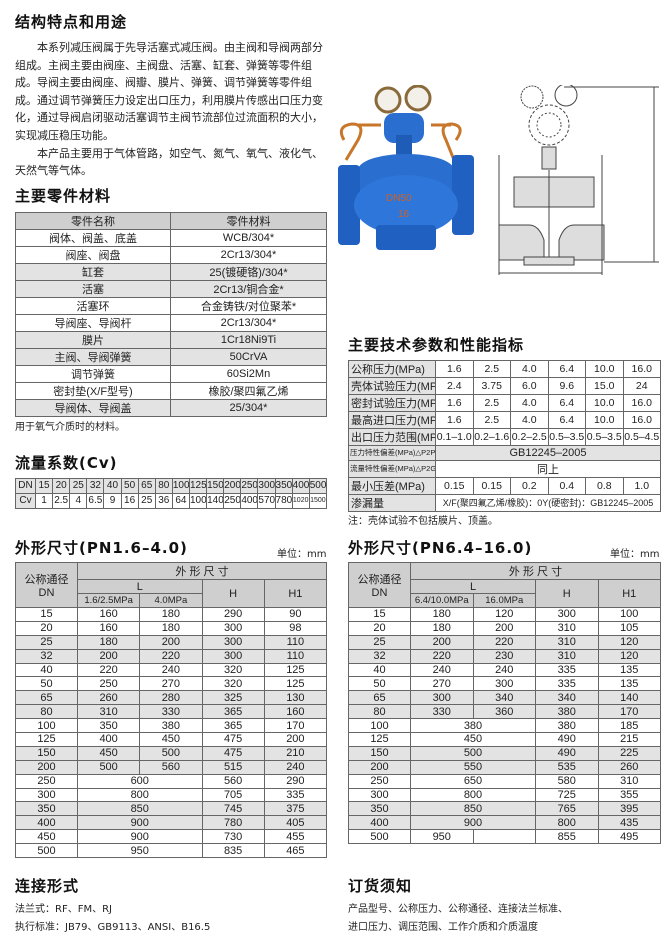 This screenshot has width=672, height=950. What do you see at coordinates (248, 237) in the screenshot?
I see `table-cell: WCB/304*` at bounding box center [248, 237].